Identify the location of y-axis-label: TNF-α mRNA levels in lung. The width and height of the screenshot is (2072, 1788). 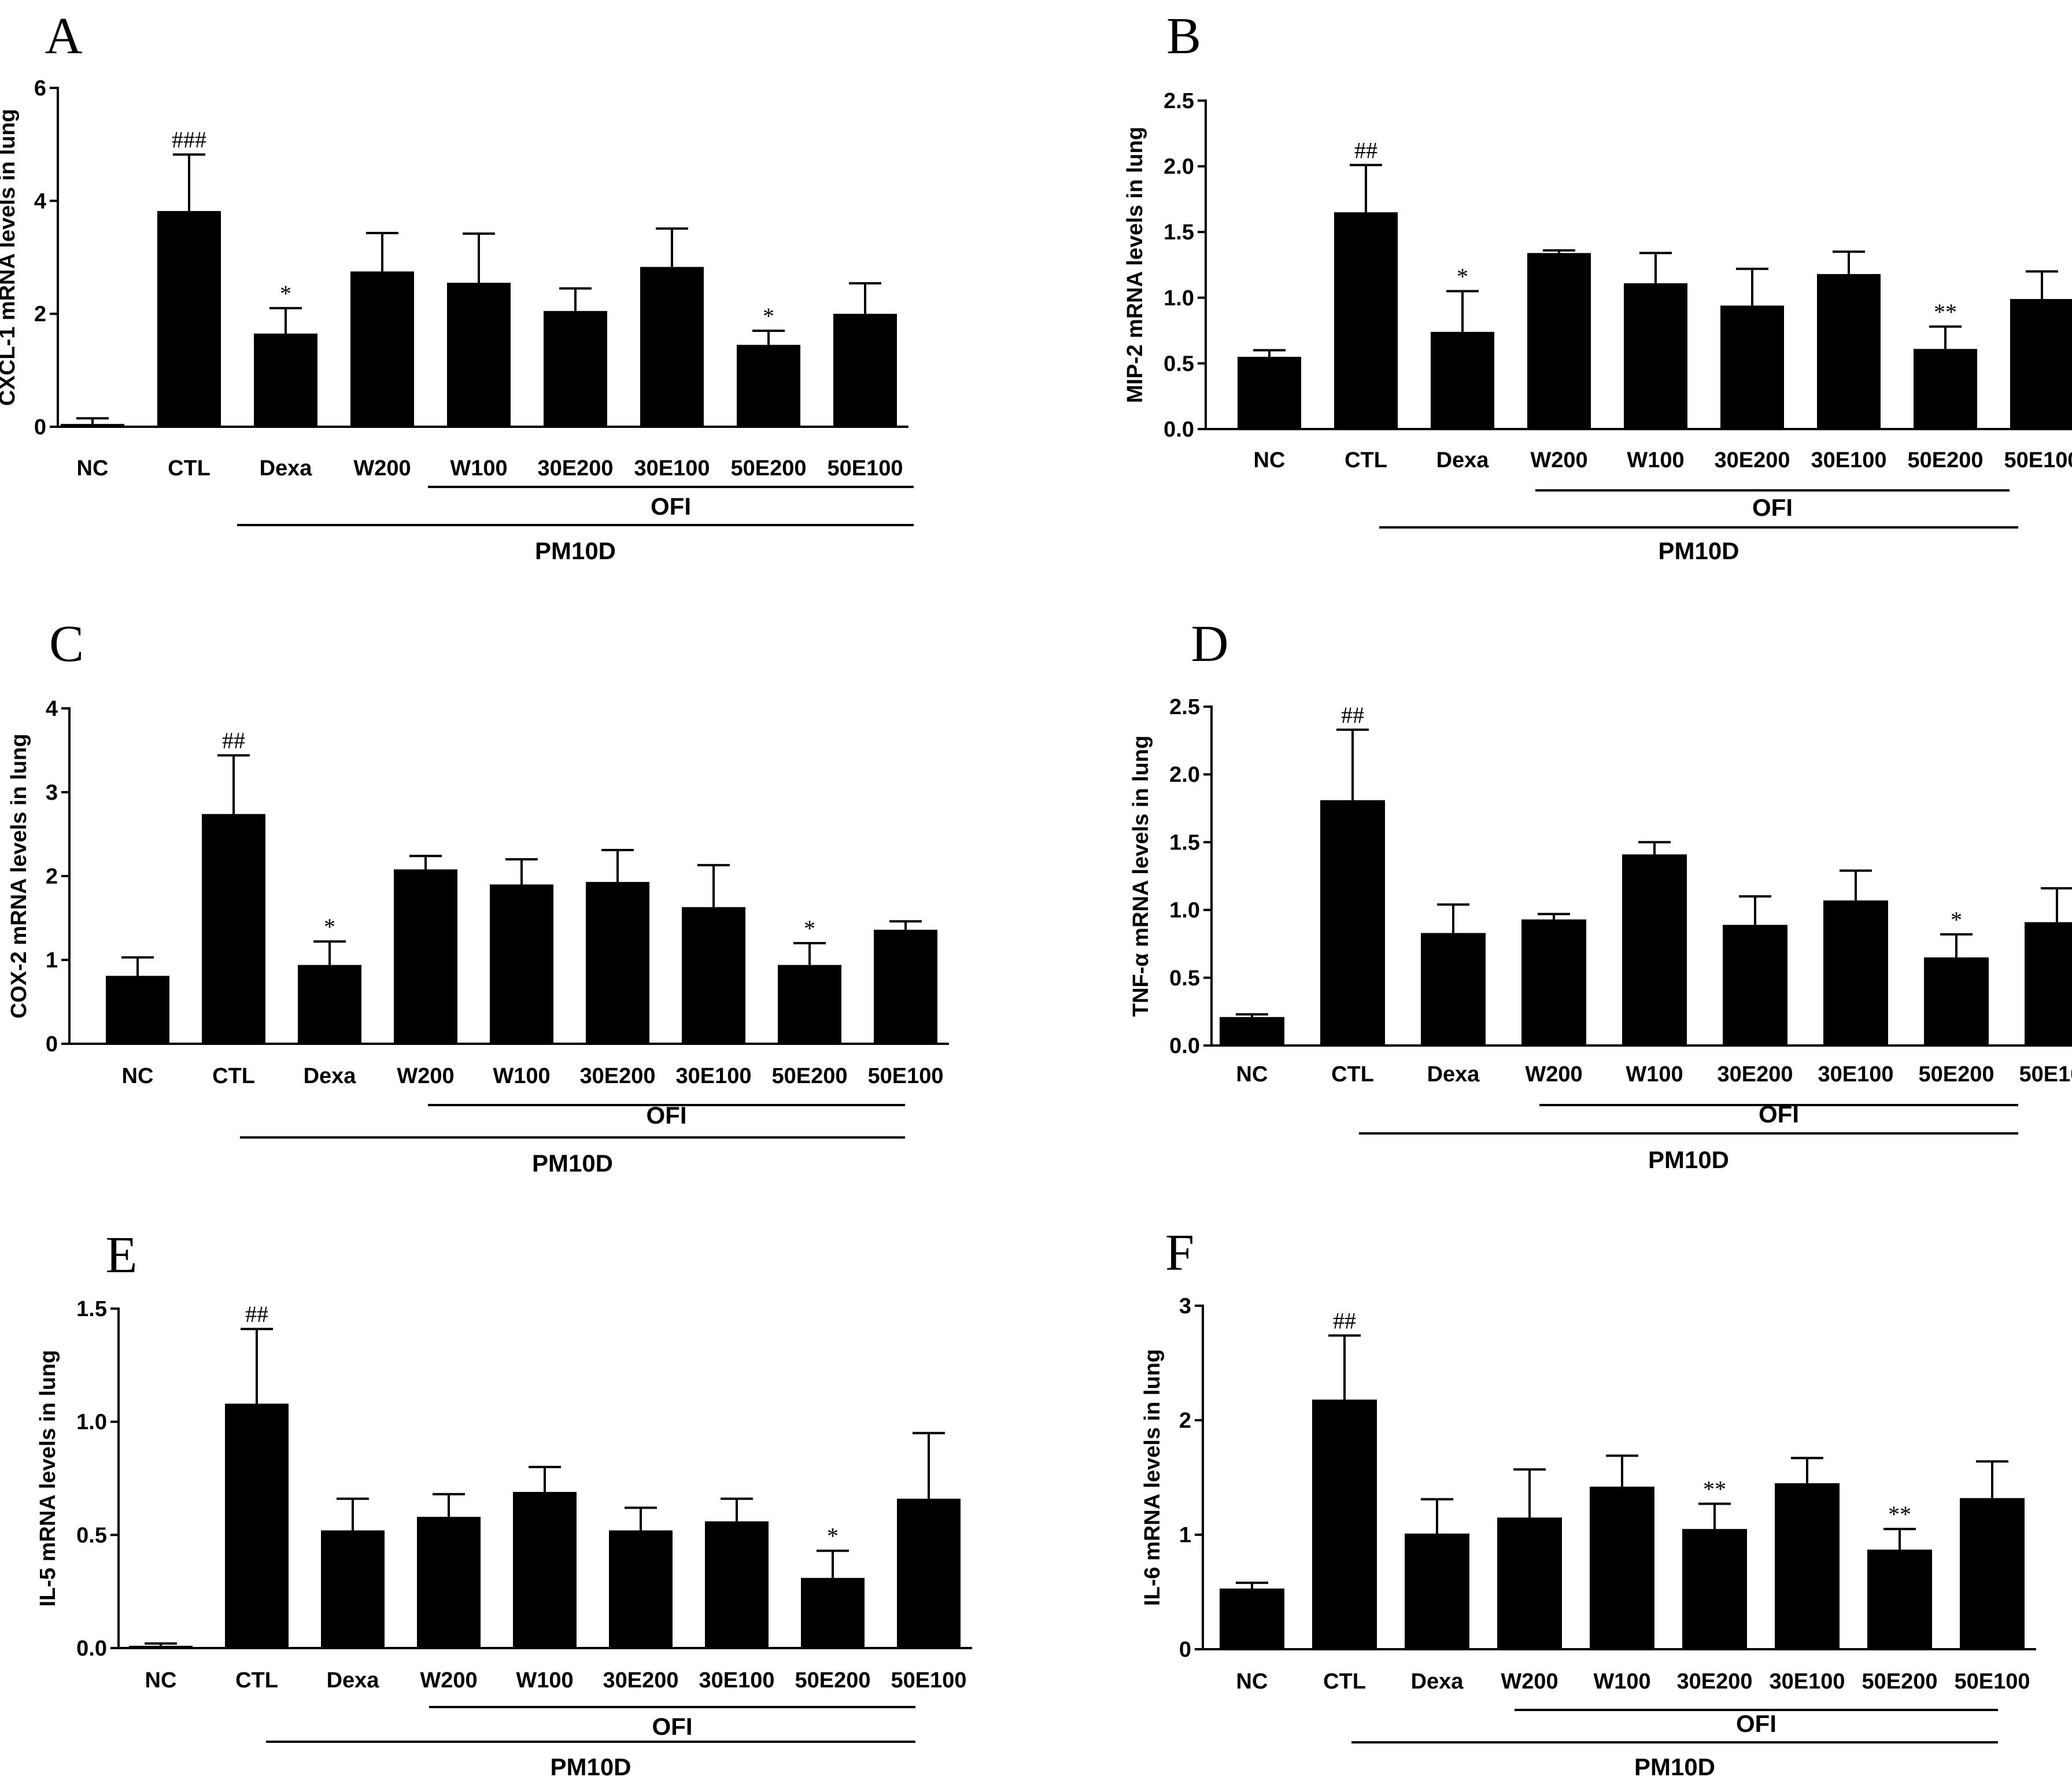
(1141, 876).